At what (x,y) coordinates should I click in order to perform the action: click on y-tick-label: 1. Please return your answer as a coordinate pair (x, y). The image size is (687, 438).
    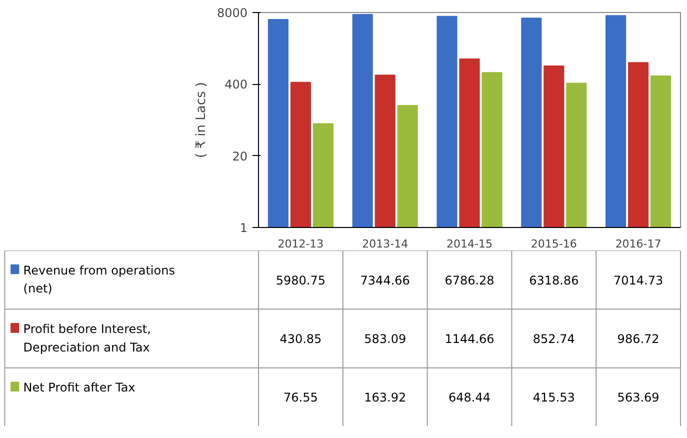
    Looking at the image, I should click on (244, 228).